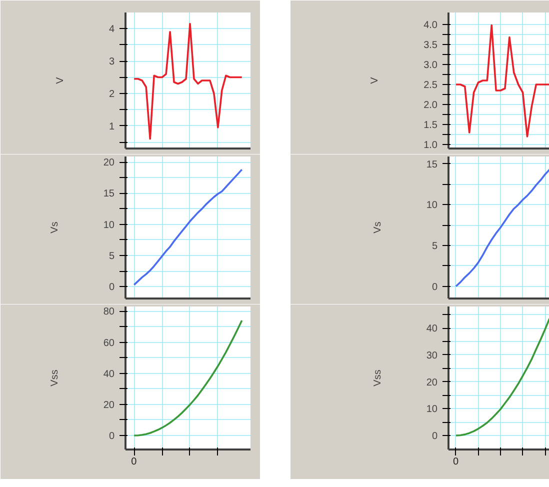 This screenshot has width=549, height=487. What do you see at coordinates (431, 105) in the screenshot?
I see `y-tick-label: 2.0` at bounding box center [431, 105].